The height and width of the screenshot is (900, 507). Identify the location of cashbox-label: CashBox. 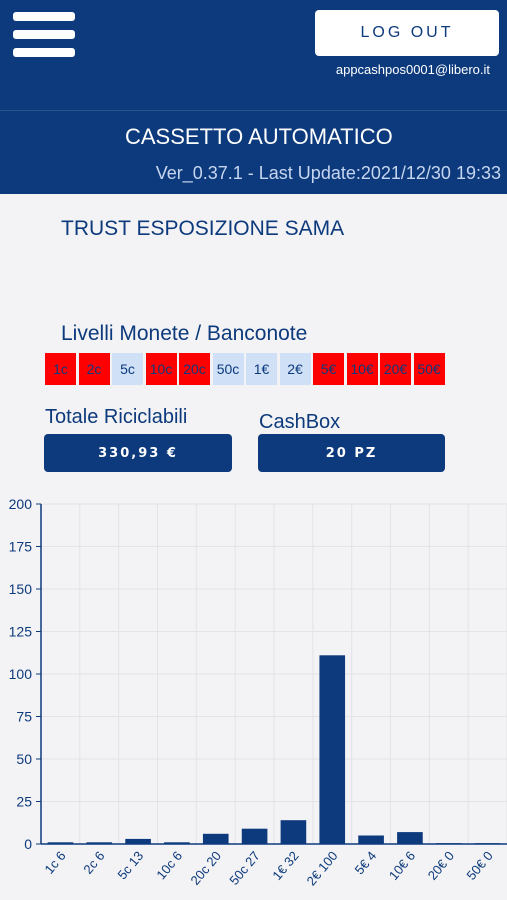
(300, 422).